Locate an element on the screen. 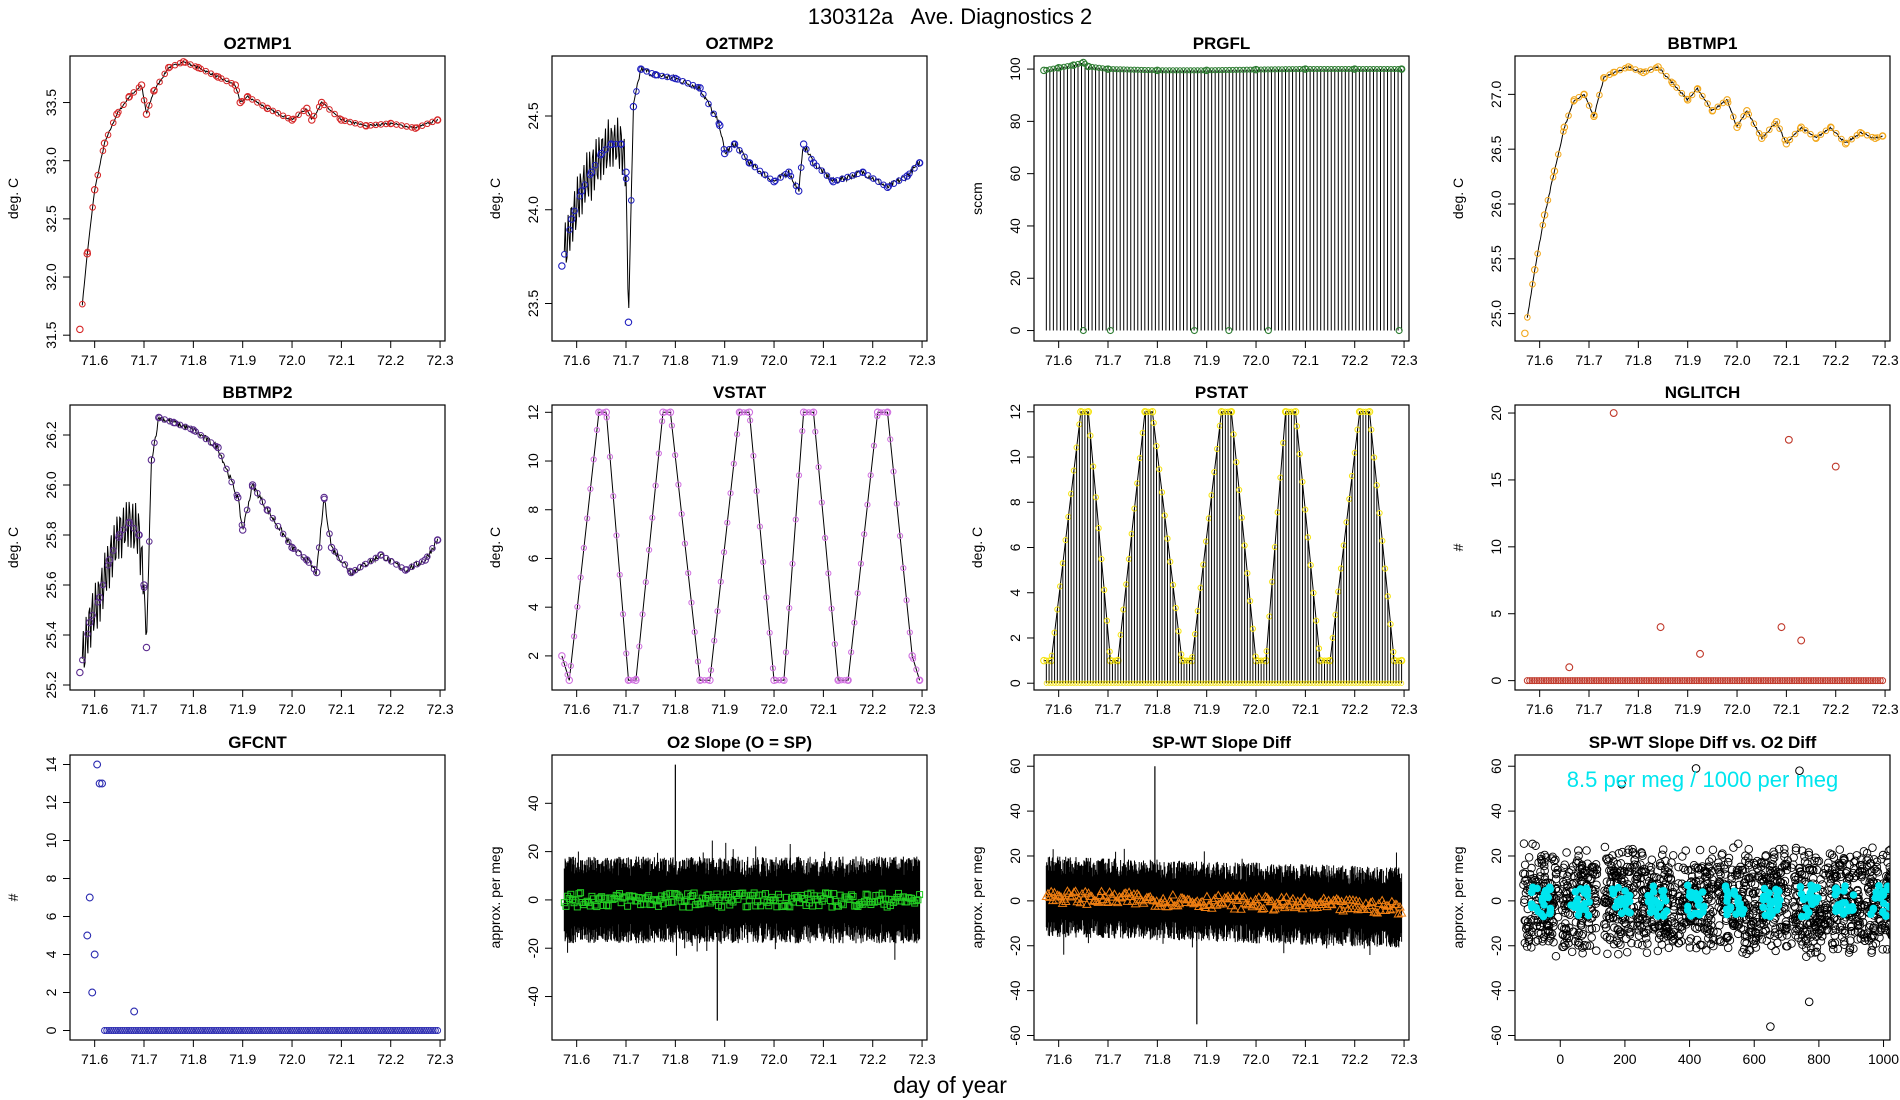 This screenshot has width=1900, height=1100. y-tick-label: 10 is located at coordinates (1015, 457).